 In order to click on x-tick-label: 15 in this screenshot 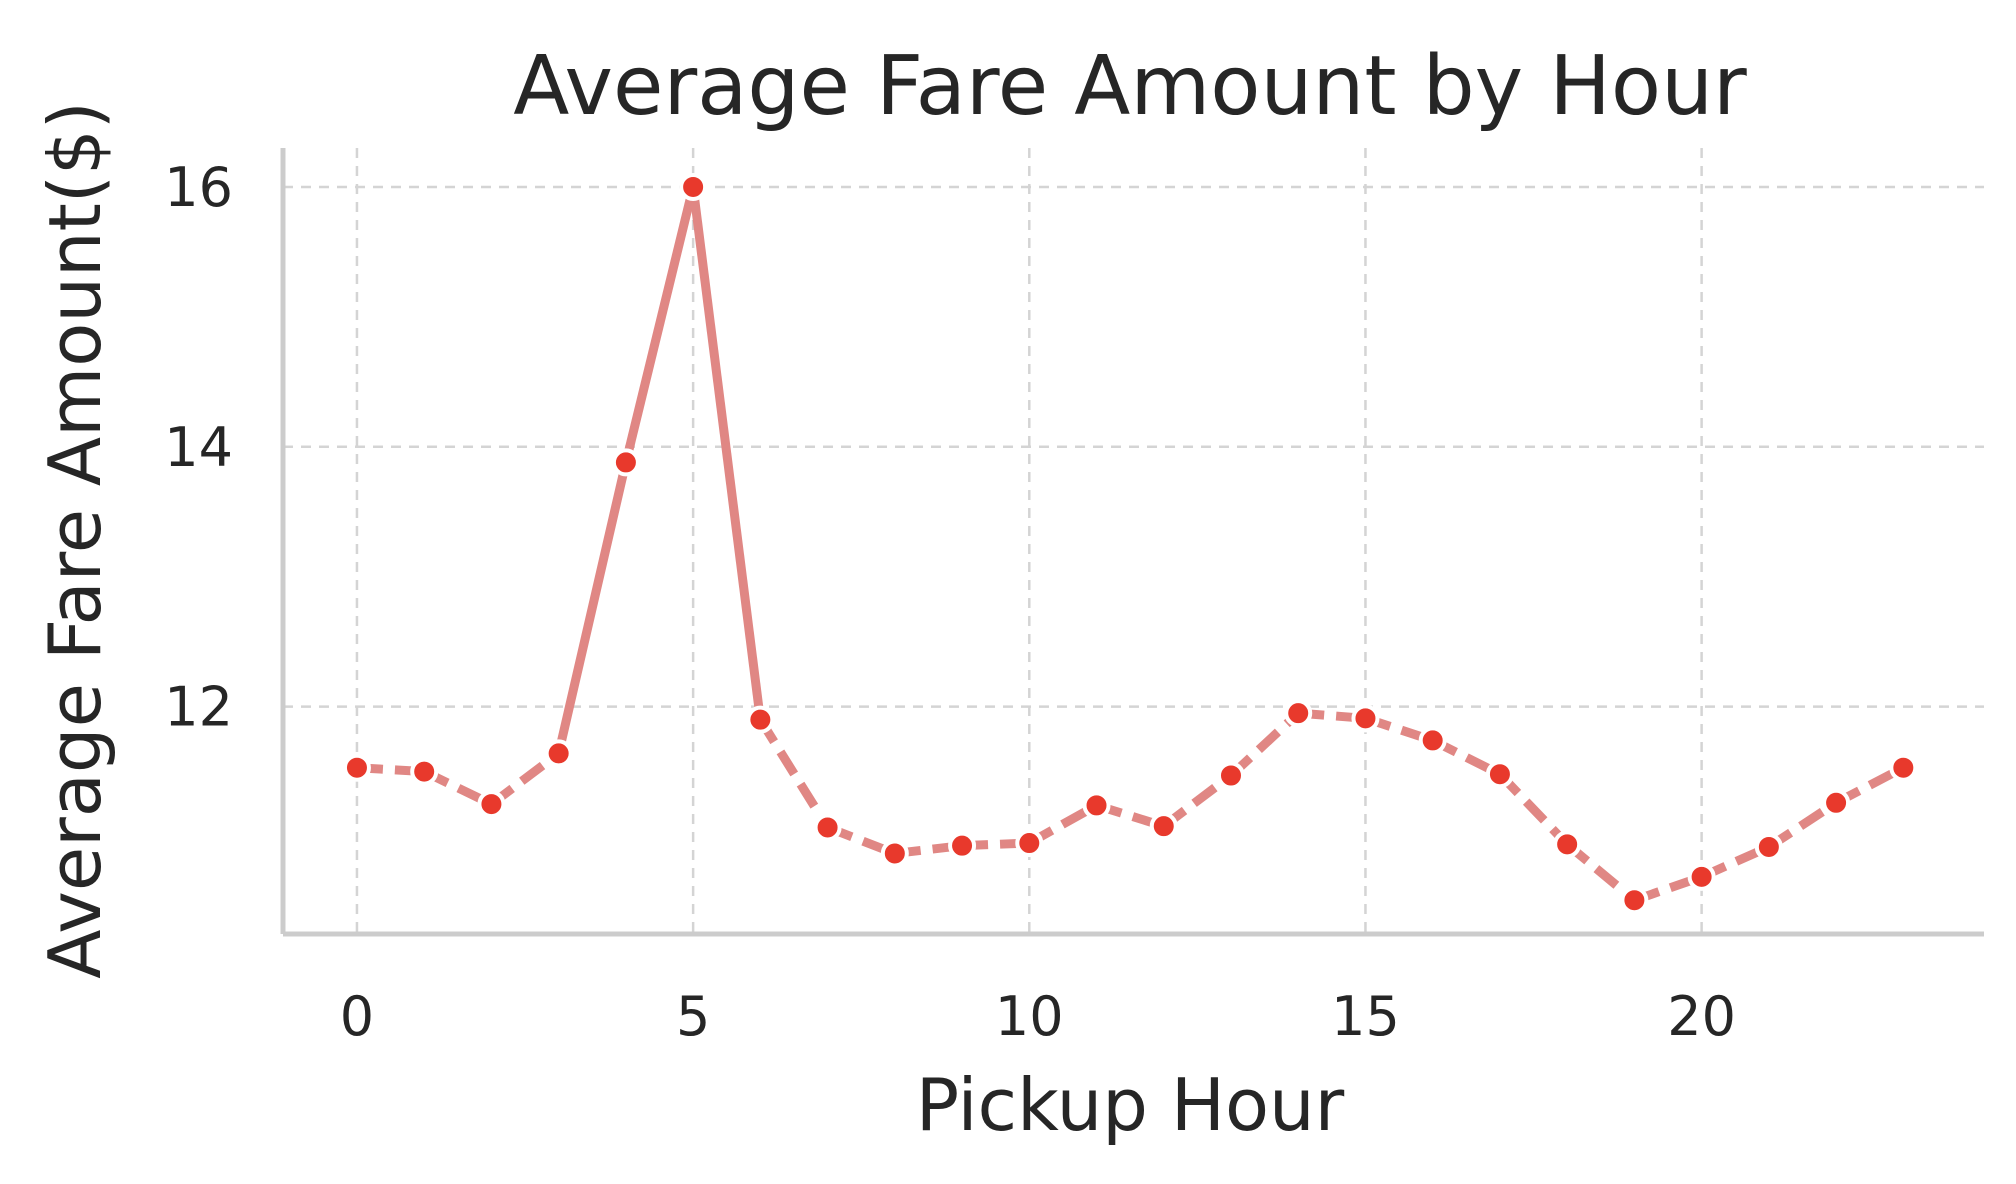, I will do `click(1365, 1016)`.